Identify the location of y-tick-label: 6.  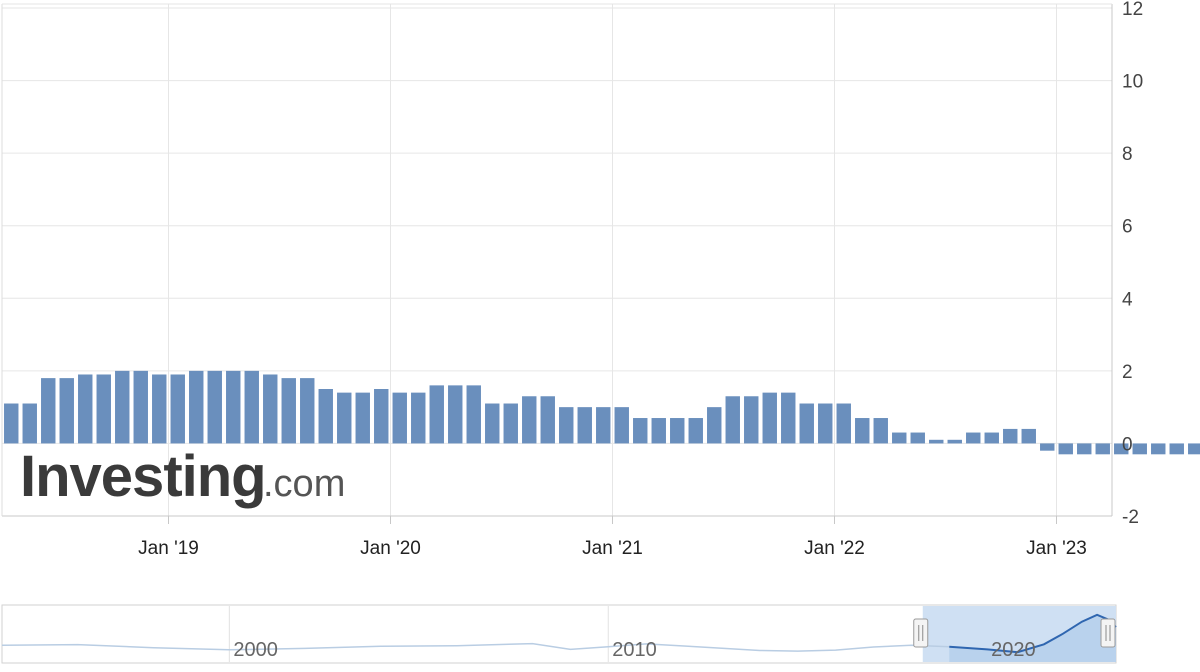
(1127, 227).